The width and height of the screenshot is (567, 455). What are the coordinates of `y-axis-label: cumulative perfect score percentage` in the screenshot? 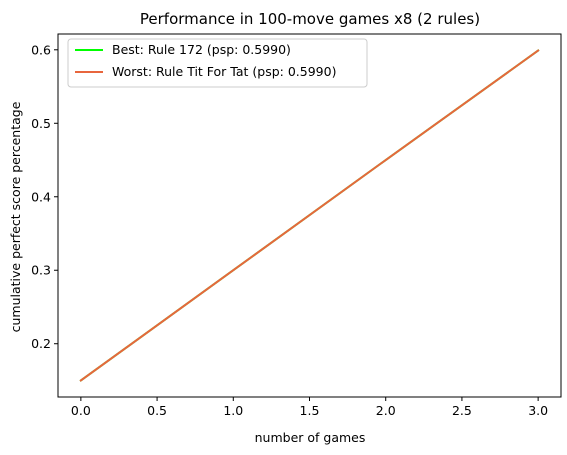 It's located at (15, 216).